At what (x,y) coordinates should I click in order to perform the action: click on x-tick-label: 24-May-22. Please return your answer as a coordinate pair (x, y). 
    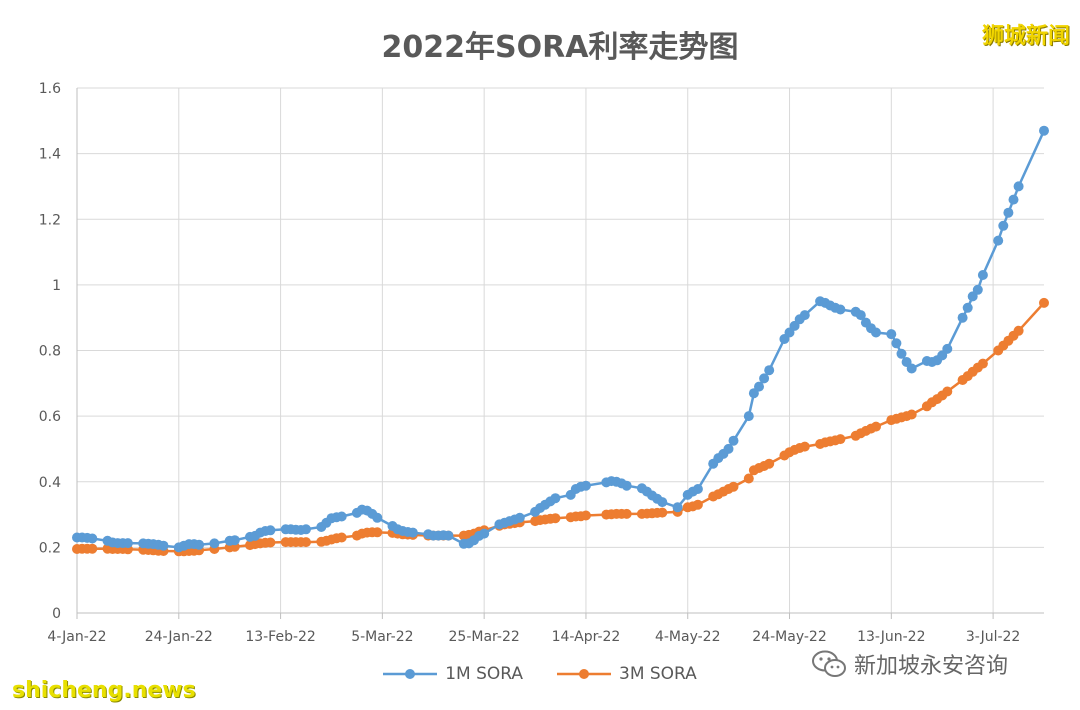
    Looking at the image, I should click on (789, 637).